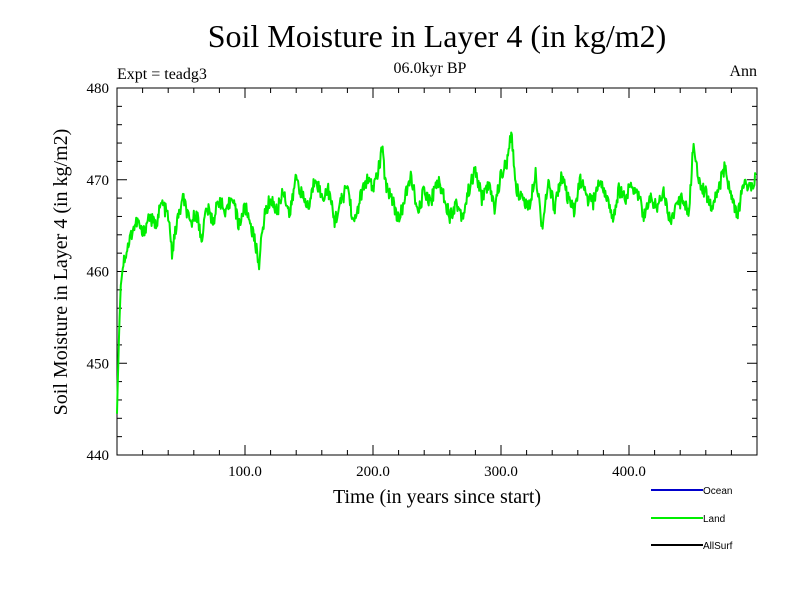 The width and height of the screenshot is (800, 600). I want to click on chart-subtitle: 06.0kyr BP, so click(430, 68).